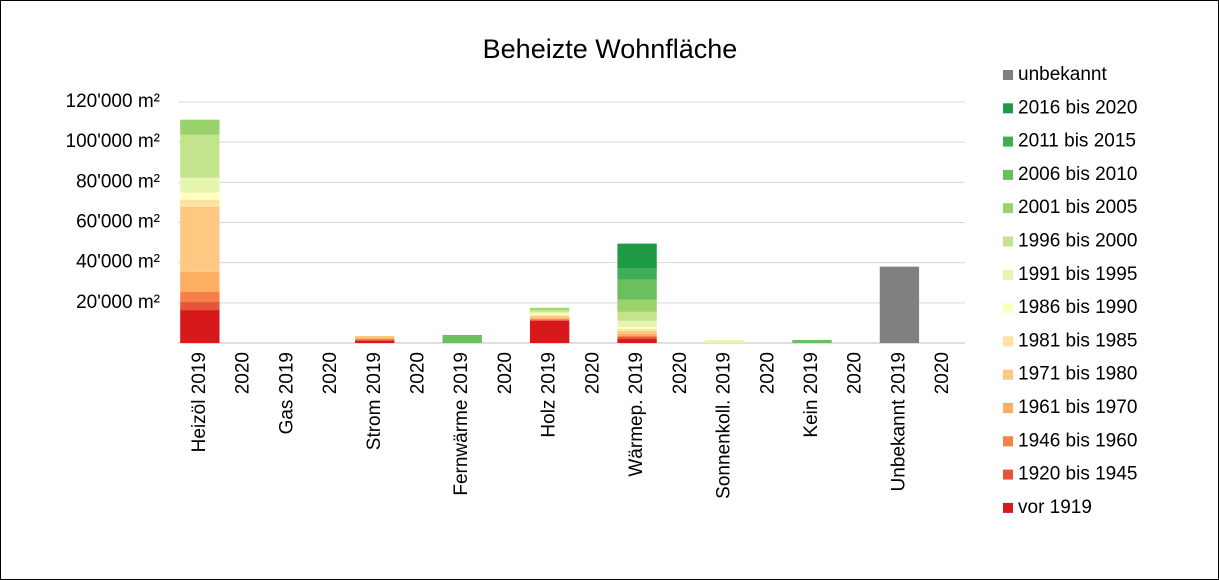 Image resolution: width=1219 pixels, height=580 pixels. What do you see at coordinates (374, 401) in the screenshot?
I see `x-tick-label: Strom 2019` at bounding box center [374, 401].